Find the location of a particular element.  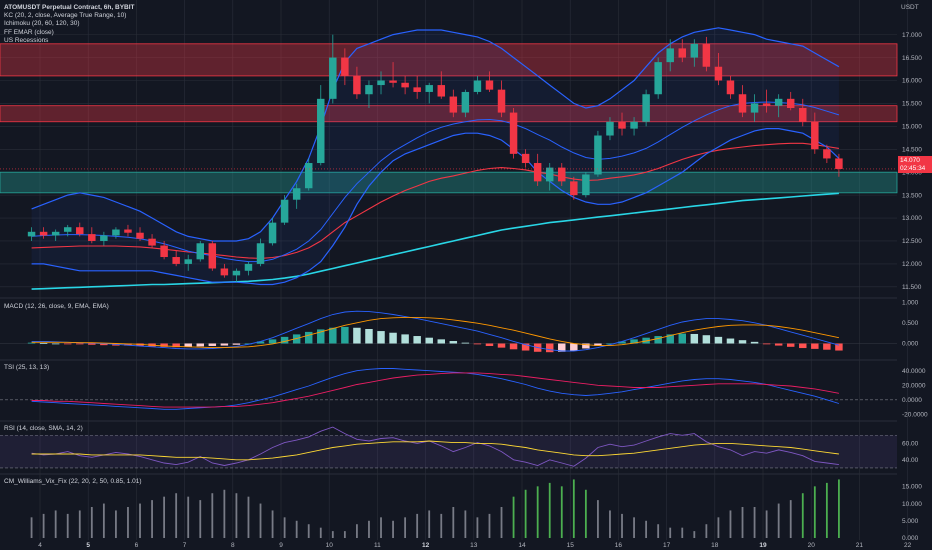

macd-line is located at coordinates (435, 331).